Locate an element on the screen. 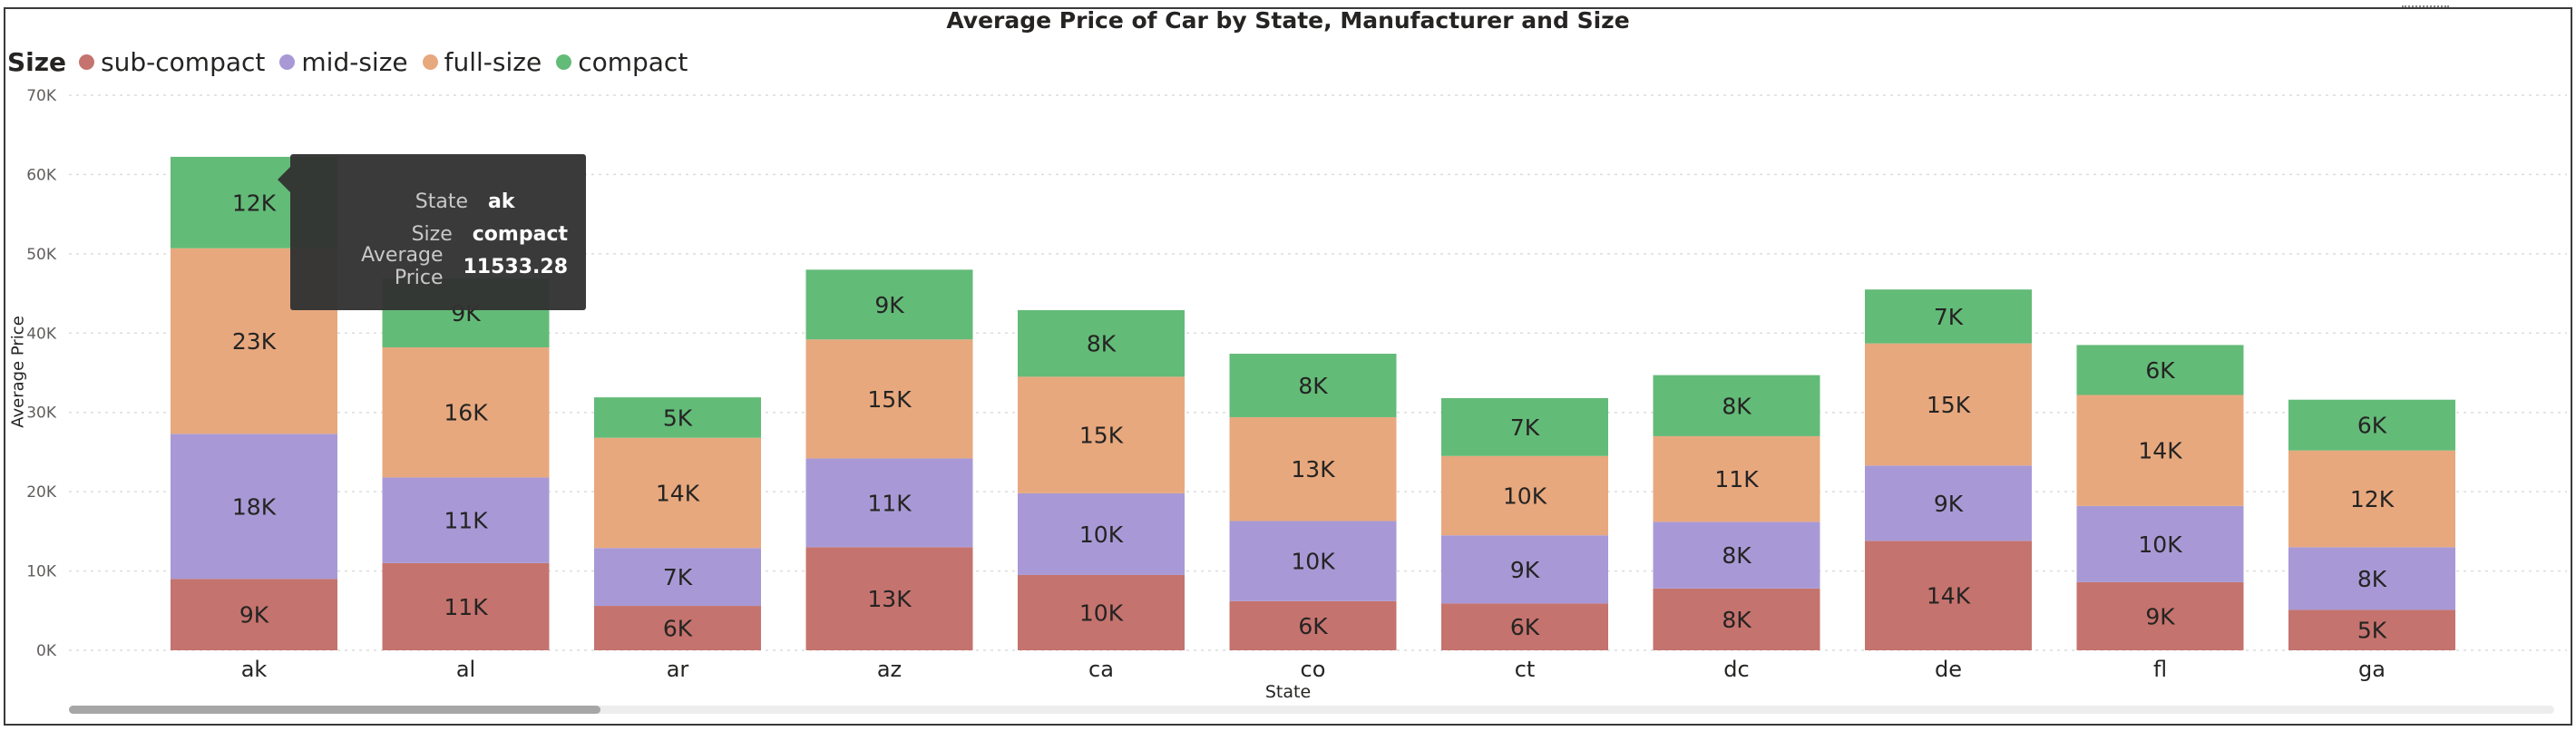 The image size is (2576, 731). legend-item-compact: compact is located at coordinates (622, 62).